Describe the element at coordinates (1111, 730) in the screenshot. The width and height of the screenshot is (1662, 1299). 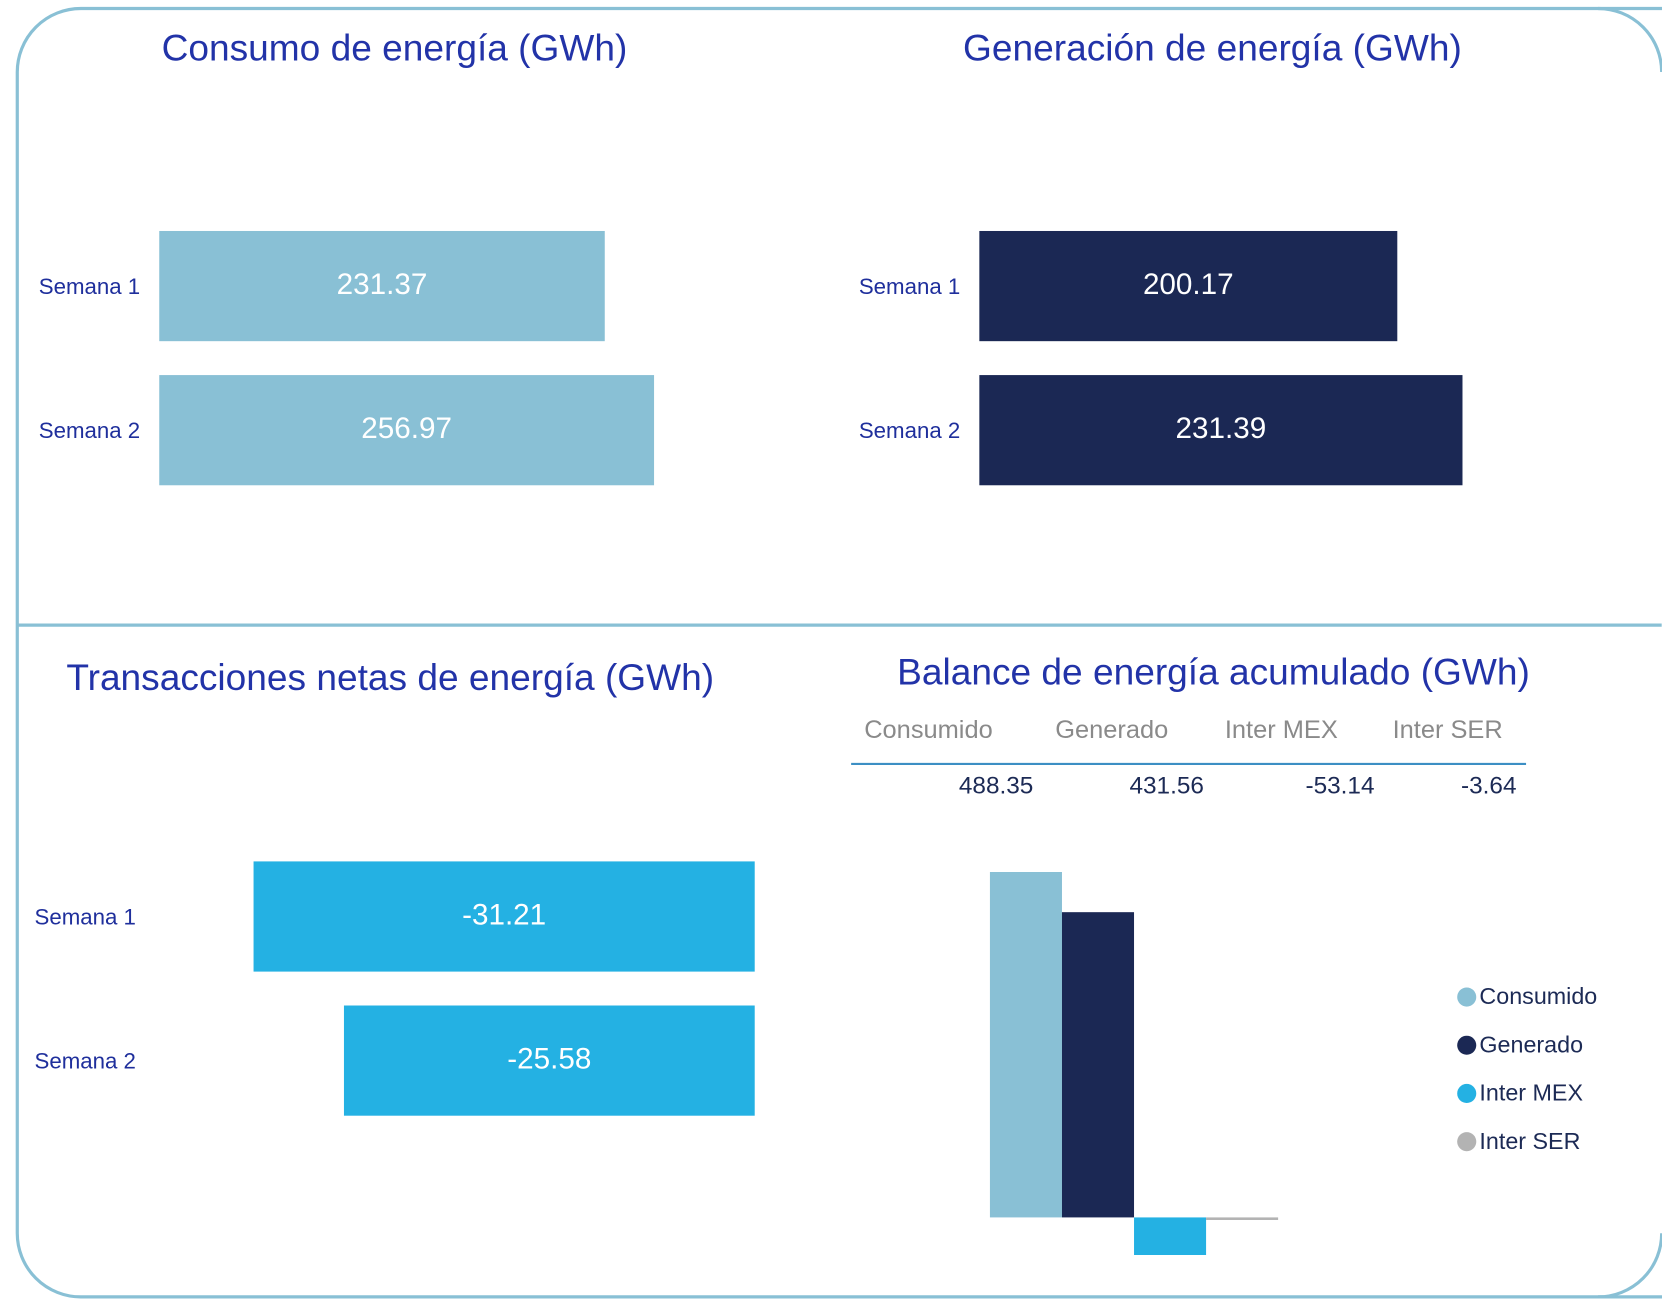
I see `table-header: Generado` at that location.